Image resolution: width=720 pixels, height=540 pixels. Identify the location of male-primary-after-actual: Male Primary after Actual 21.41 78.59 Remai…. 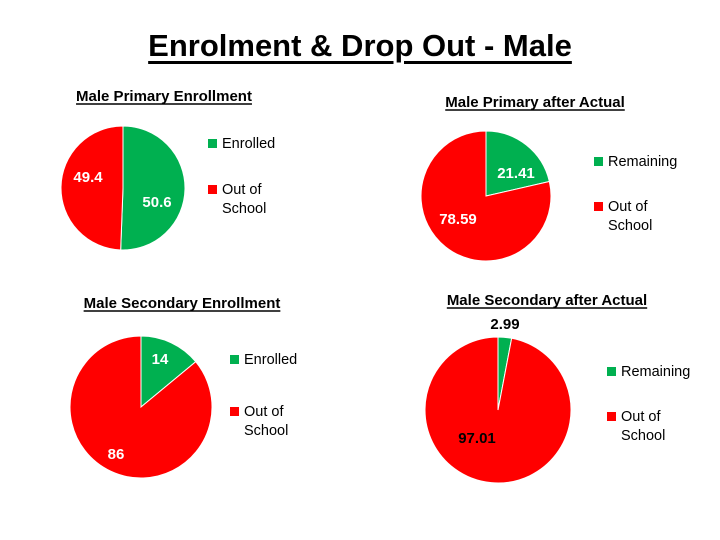
(548, 178).